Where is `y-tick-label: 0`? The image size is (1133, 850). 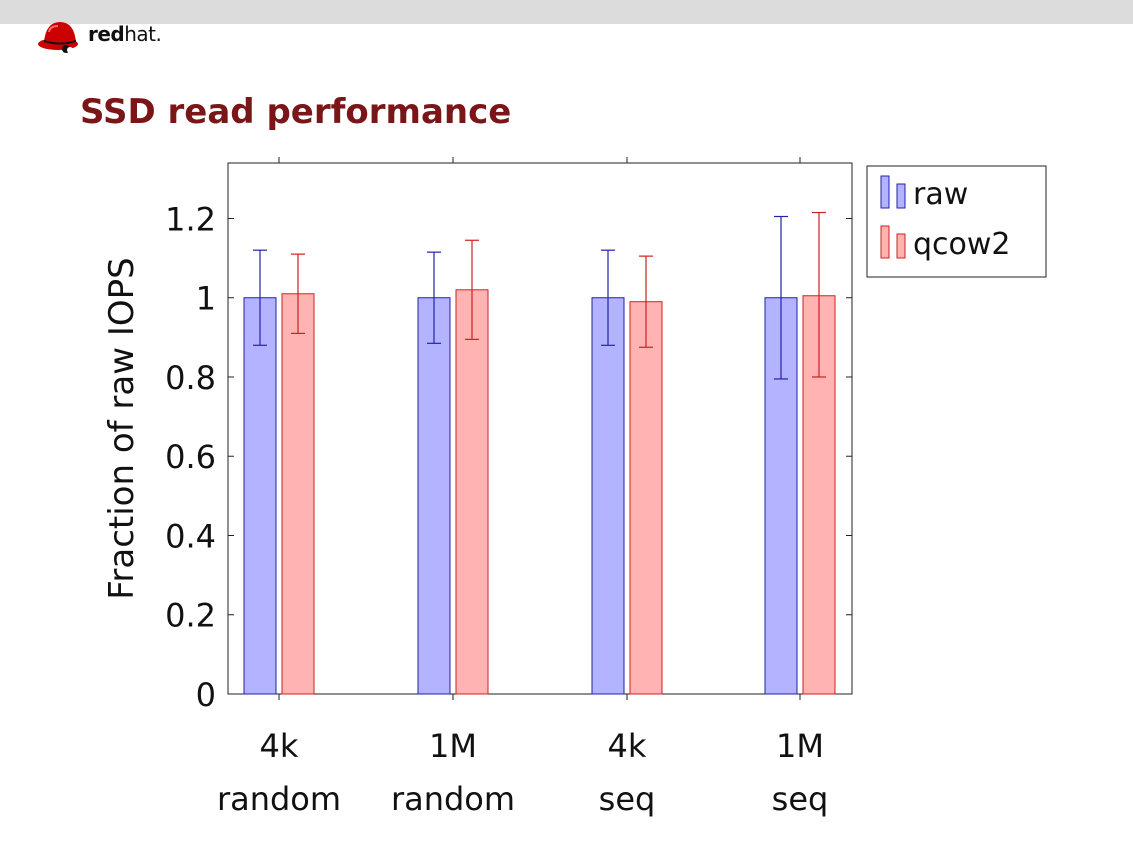 y-tick-label: 0 is located at coordinates (206, 695).